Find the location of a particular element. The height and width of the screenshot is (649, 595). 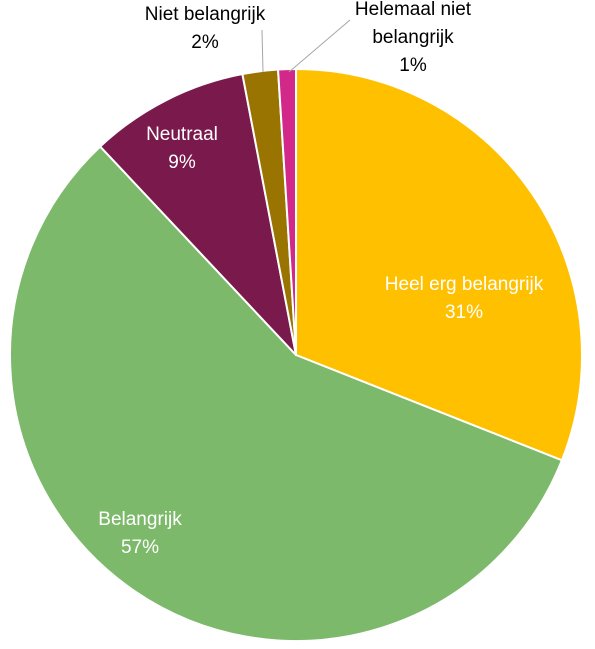

slice-name-1: Belangrijk is located at coordinates (140, 519).